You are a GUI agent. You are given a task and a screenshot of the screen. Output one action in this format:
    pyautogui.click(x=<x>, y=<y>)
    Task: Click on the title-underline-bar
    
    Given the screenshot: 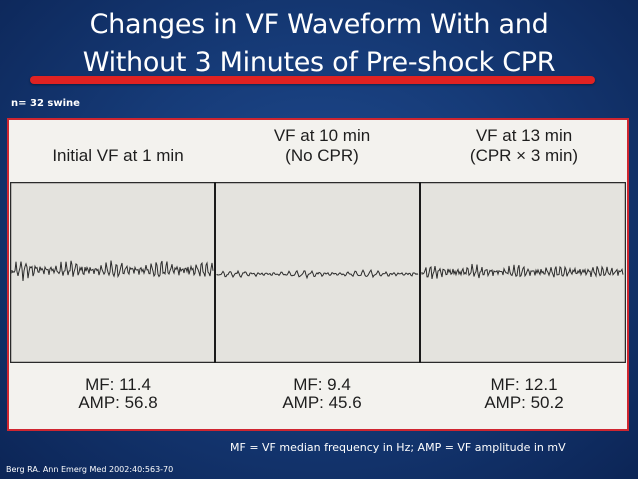 What is the action you would take?
    pyautogui.click(x=312, y=80)
    